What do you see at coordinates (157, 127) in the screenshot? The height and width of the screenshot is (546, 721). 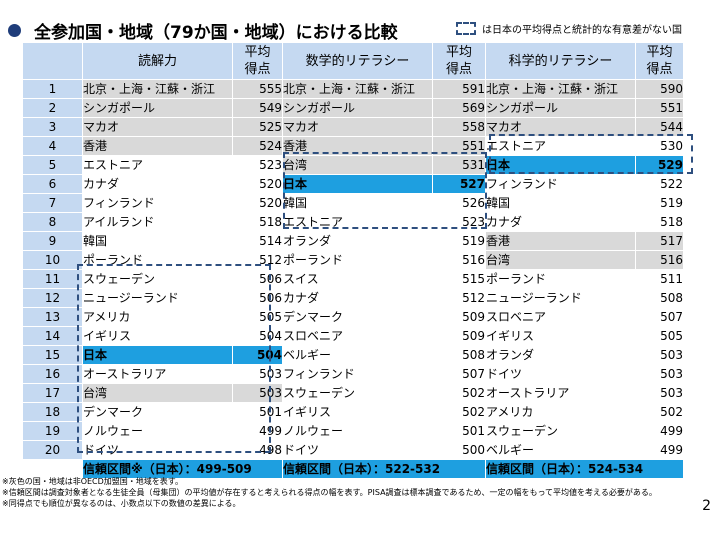 I see `reading-country: マカオ` at bounding box center [157, 127].